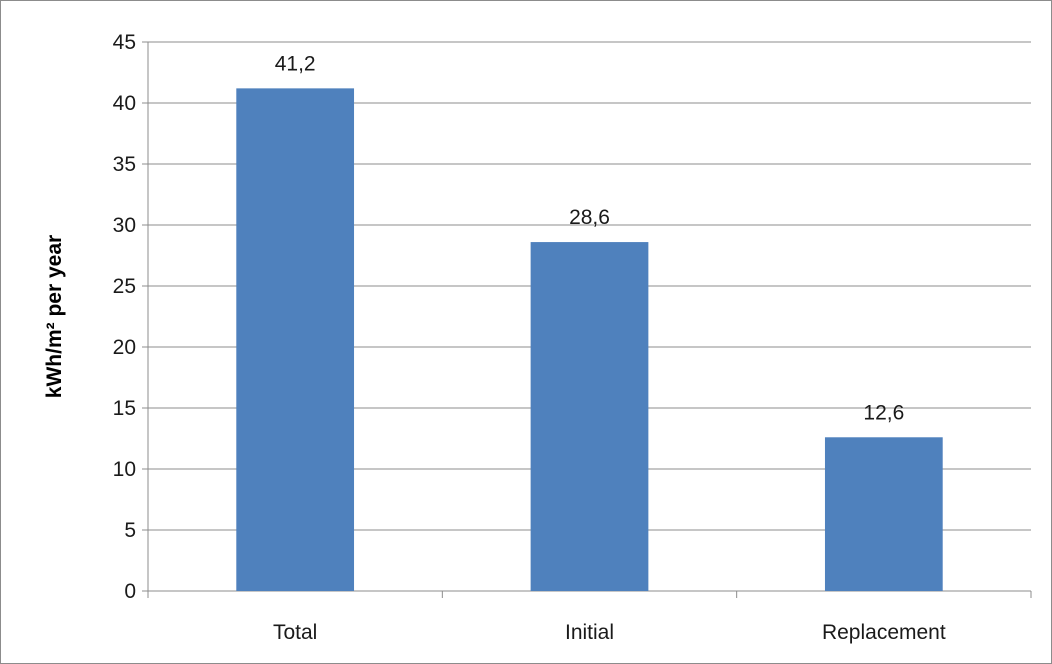 Image resolution: width=1052 pixels, height=664 pixels. I want to click on y-tick-label: 10, so click(124, 469).